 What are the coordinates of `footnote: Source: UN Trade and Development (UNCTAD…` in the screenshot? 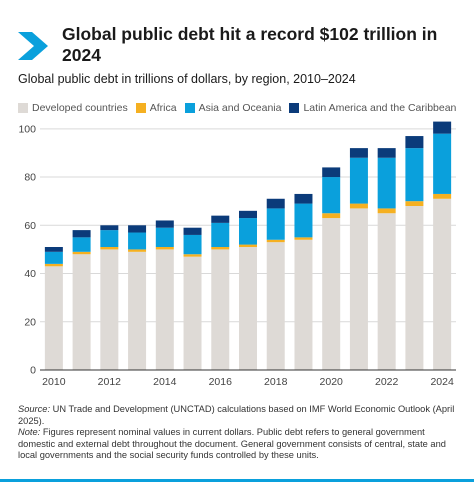 It's located at (240, 433).